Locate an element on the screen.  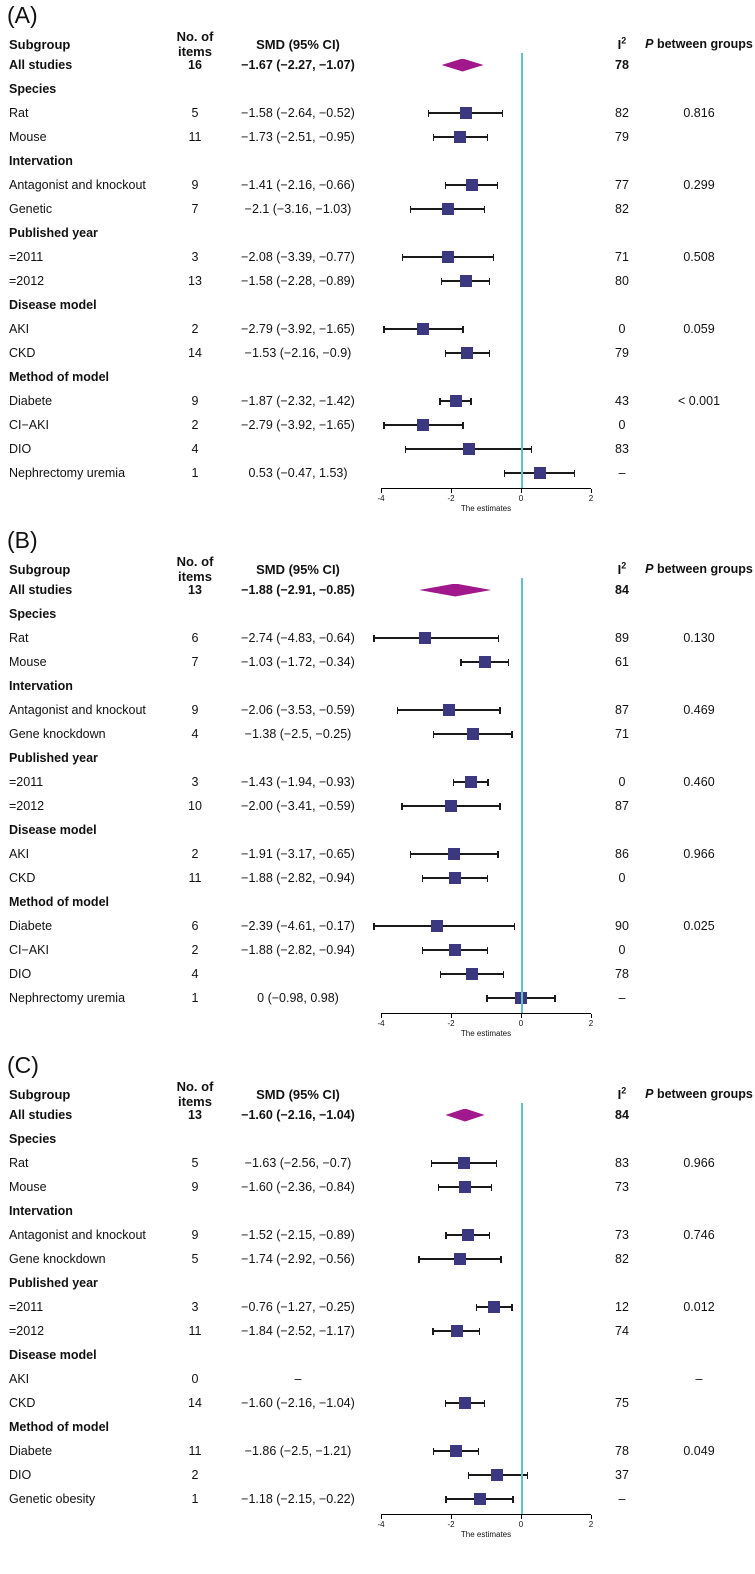
n-items-value: 1 is located at coordinates (195, 998).